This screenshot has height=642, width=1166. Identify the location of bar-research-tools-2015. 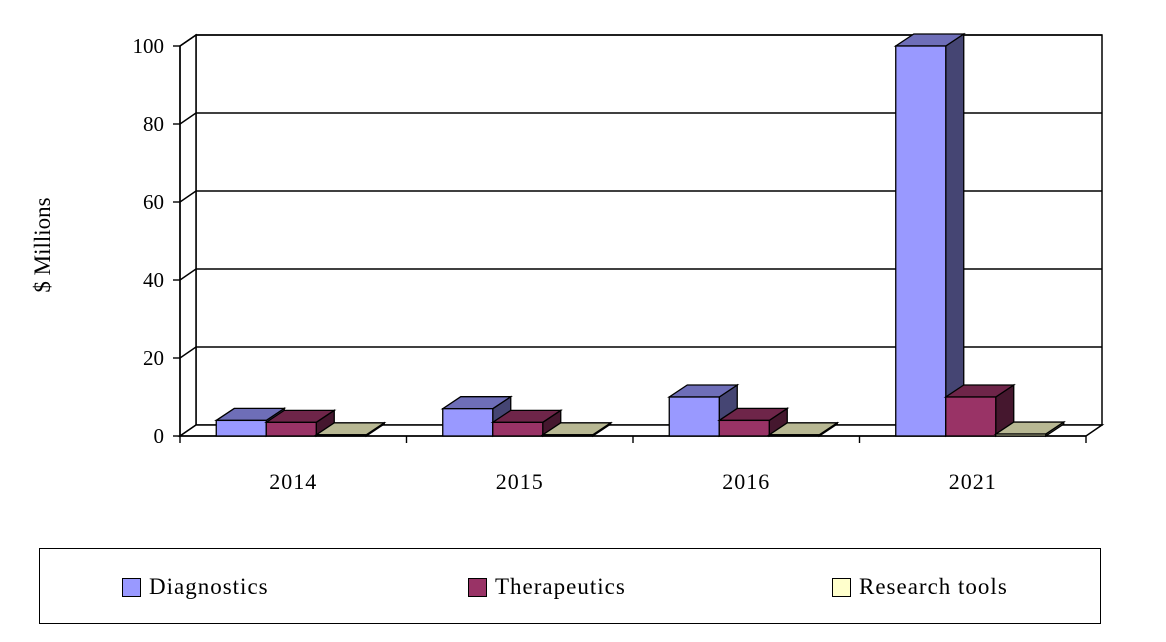
(576, 429).